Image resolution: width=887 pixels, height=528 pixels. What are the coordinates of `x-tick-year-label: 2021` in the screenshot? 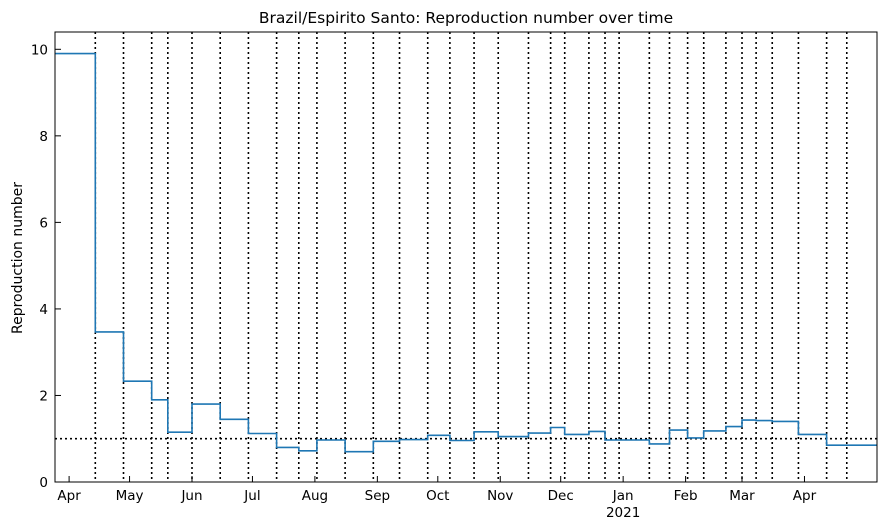 It's located at (623, 513).